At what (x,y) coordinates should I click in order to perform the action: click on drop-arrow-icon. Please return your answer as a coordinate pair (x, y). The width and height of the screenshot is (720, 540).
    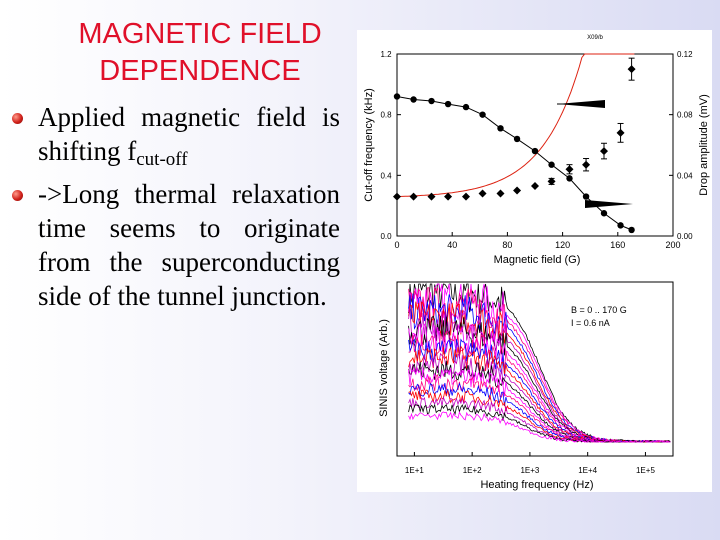
    Looking at the image, I should click on (609, 204).